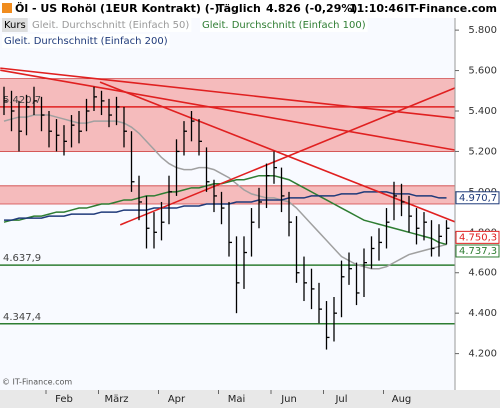 The image size is (500, 408). I want to click on legend-entry: Gleit. Durchschnitt (Einfach 50), so click(110, 25).